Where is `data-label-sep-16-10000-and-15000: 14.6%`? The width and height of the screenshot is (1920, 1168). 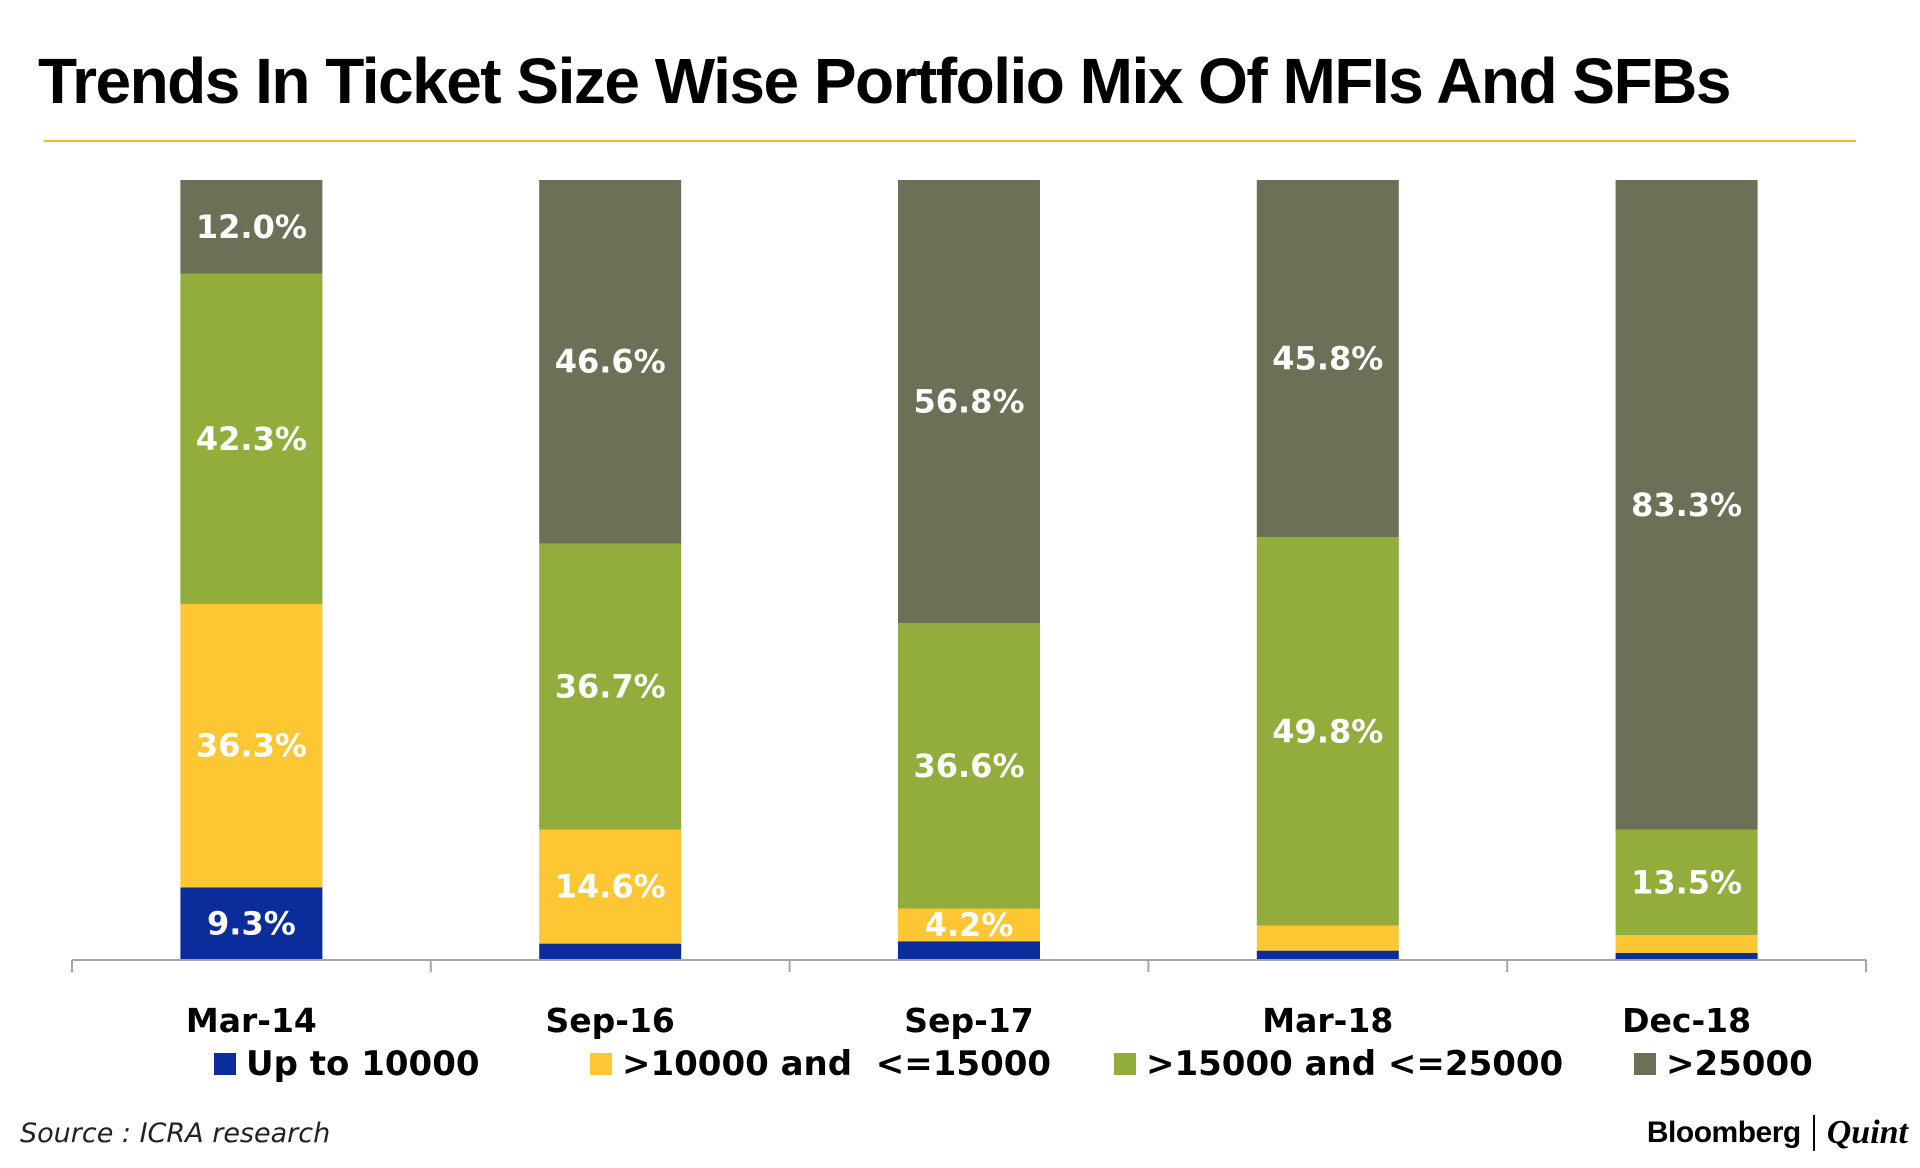
data-label-sep-16-10000-and-15000: 14.6% is located at coordinates (610, 887).